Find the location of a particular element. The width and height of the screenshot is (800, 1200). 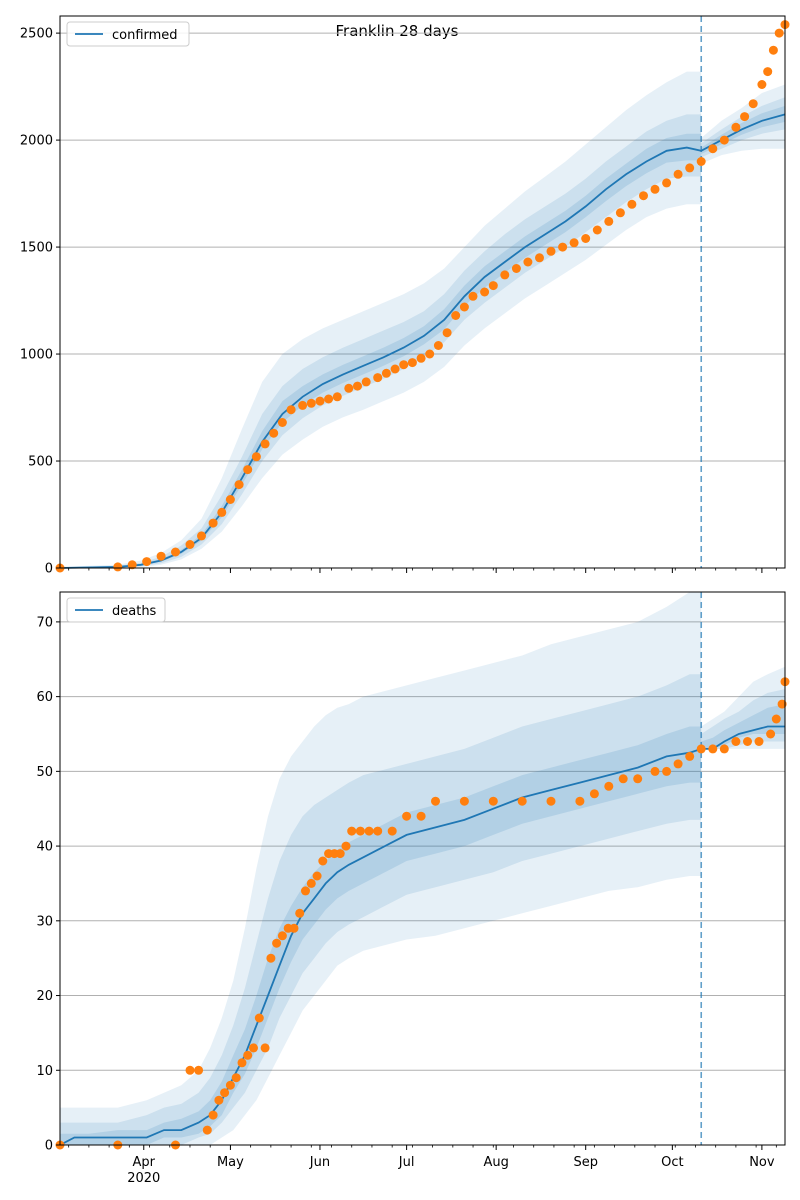

x-tick-label: Nov is located at coordinates (762, 1162).